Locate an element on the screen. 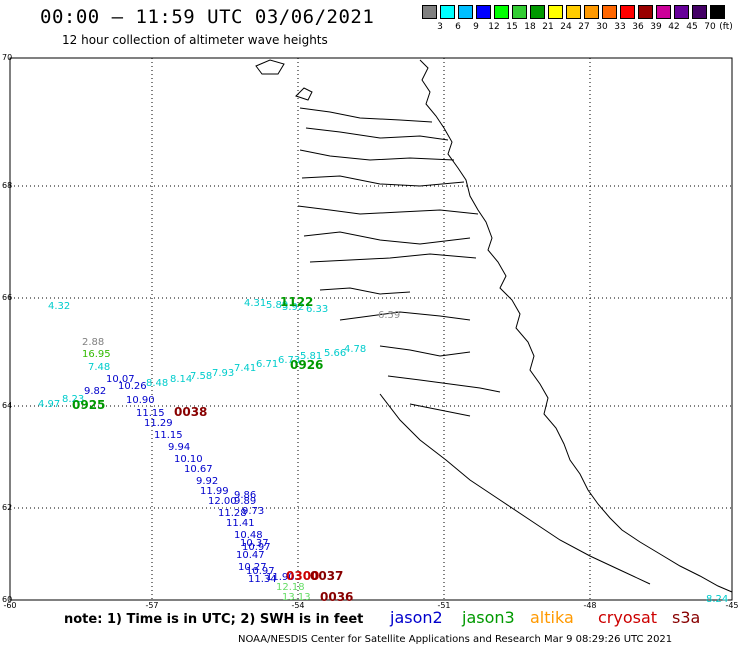  wave-height-value: 11.28 is located at coordinates (232, 513).